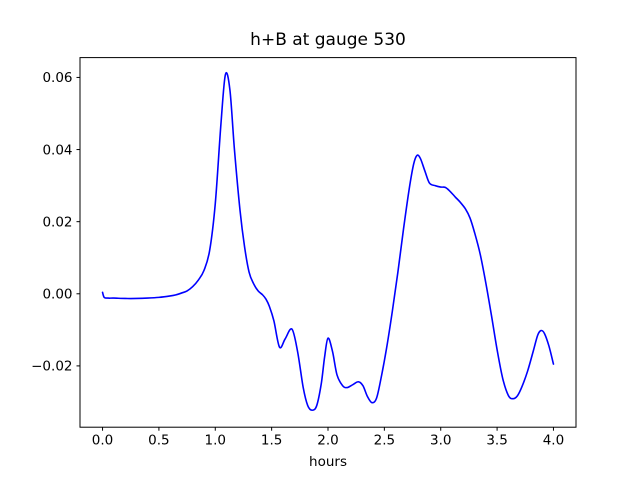 The height and width of the screenshot is (480, 640). What do you see at coordinates (271, 441) in the screenshot?
I see `x-tick-label: 1.5` at bounding box center [271, 441].